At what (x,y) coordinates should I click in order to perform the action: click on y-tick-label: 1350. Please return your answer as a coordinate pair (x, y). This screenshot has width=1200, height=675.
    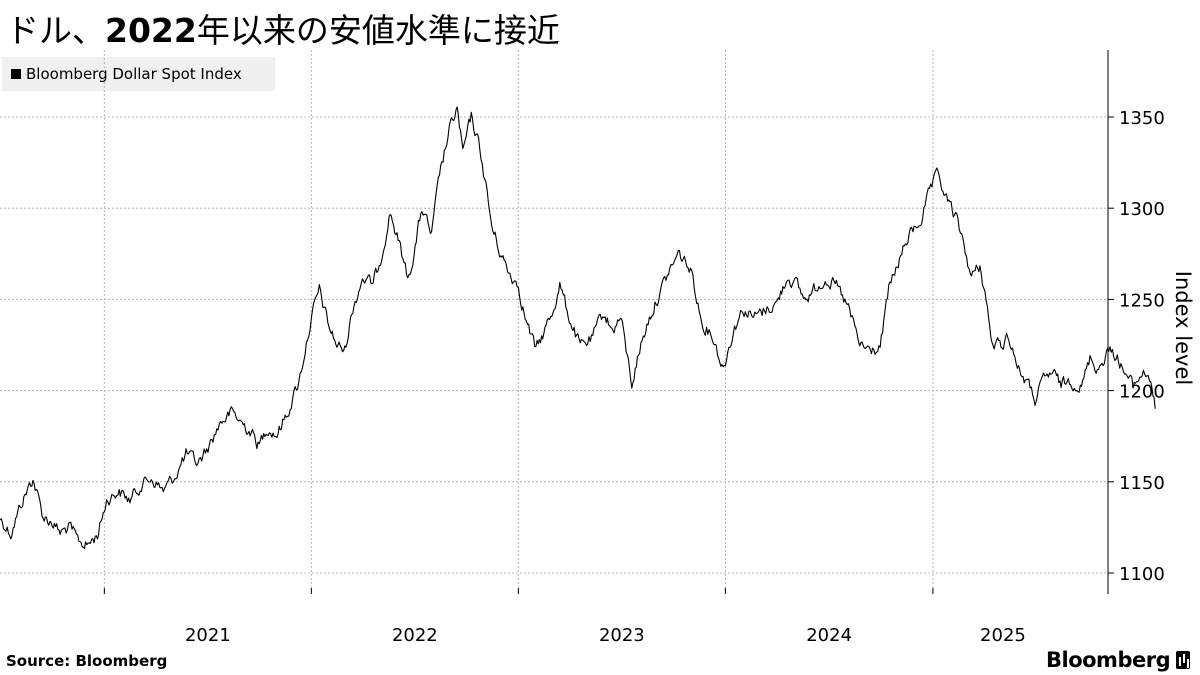
    Looking at the image, I should click on (1142, 118).